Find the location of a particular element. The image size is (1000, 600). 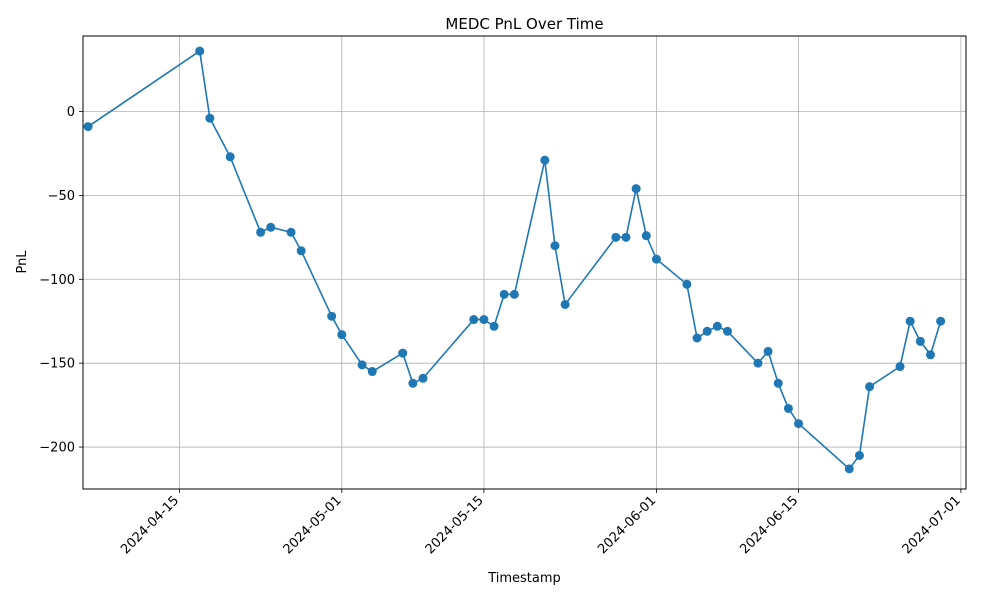

y-axis-label: PnL is located at coordinates (22, 262).